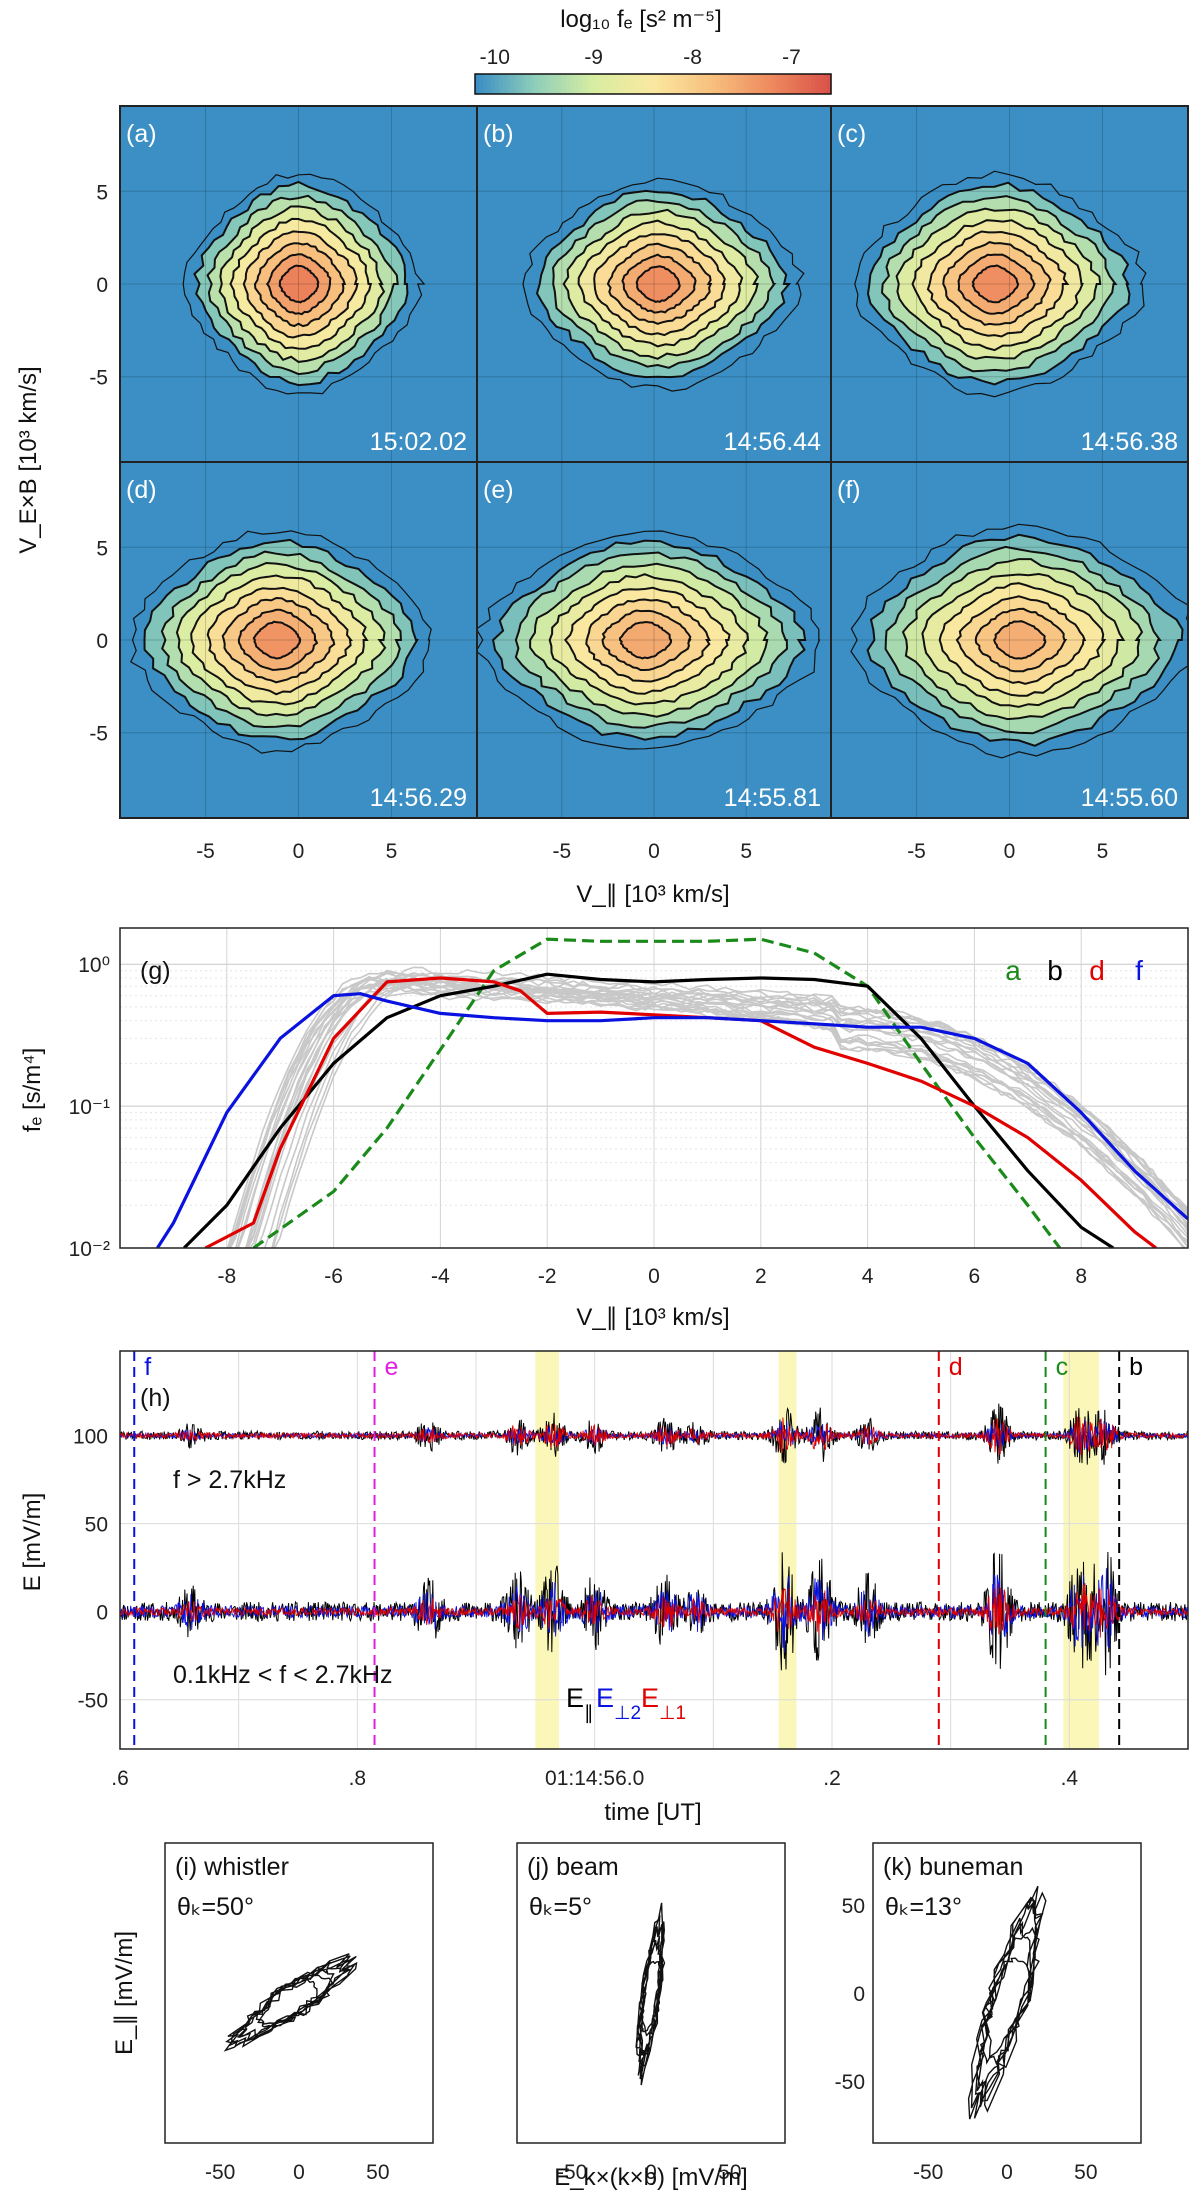 This screenshot has width=1191, height=2195. Describe the element at coordinates (593, 57) in the screenshot. I see `colorbar-tick-label: -9` at that location.